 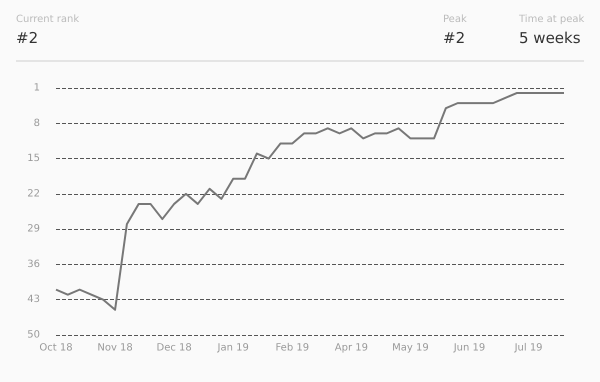 What do you see at coordinates (33, 158) in the screenshot?
I see `y-tick-label: 15` at bounding box center [33, 158].